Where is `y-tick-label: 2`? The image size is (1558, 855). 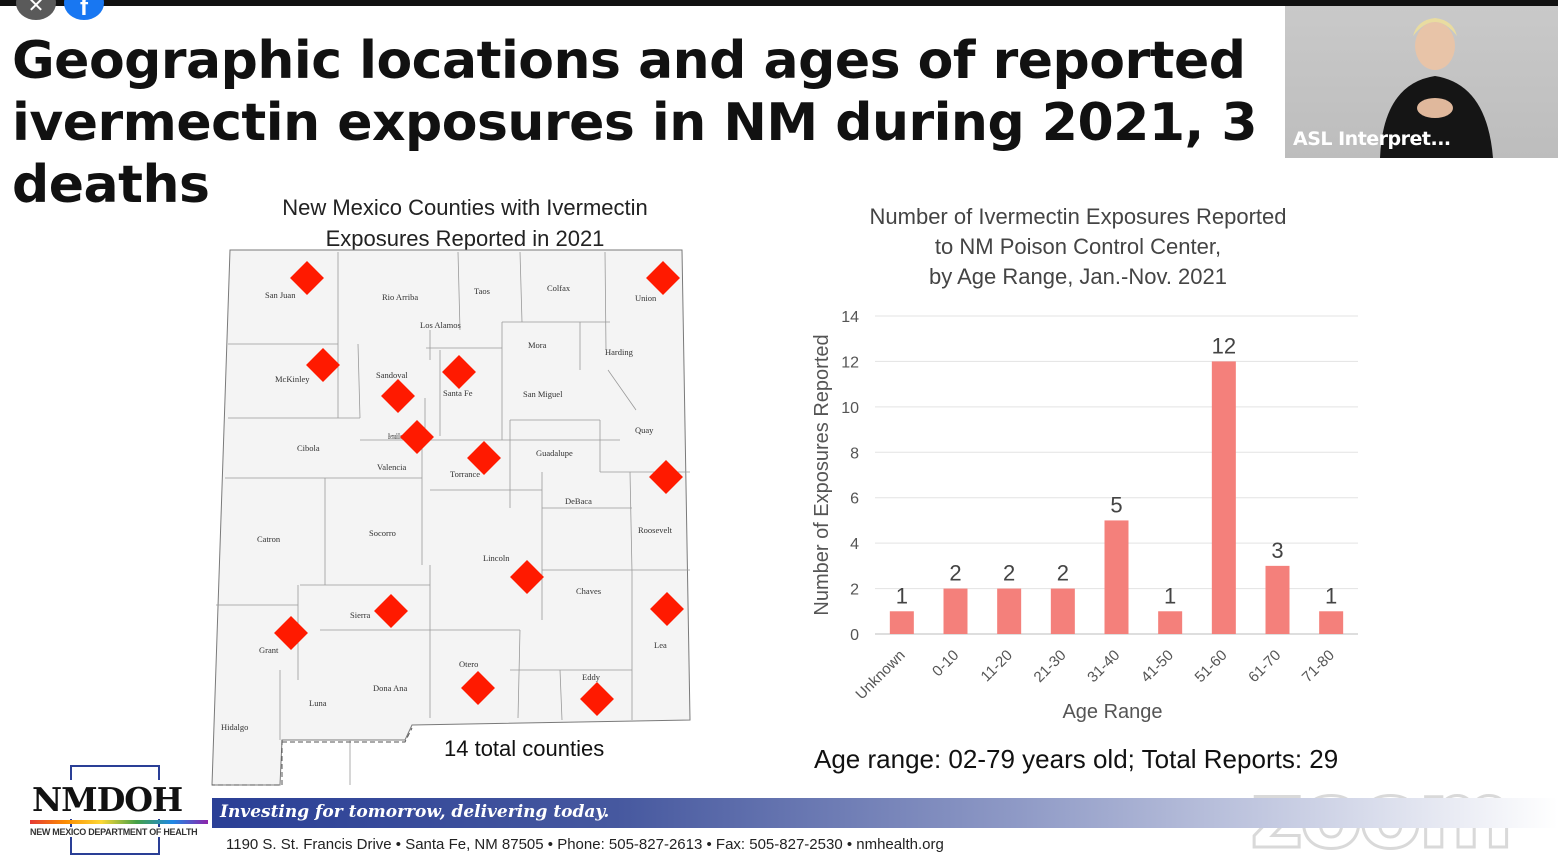 y-tick-label: 2 is located at coordinates (854, 590).